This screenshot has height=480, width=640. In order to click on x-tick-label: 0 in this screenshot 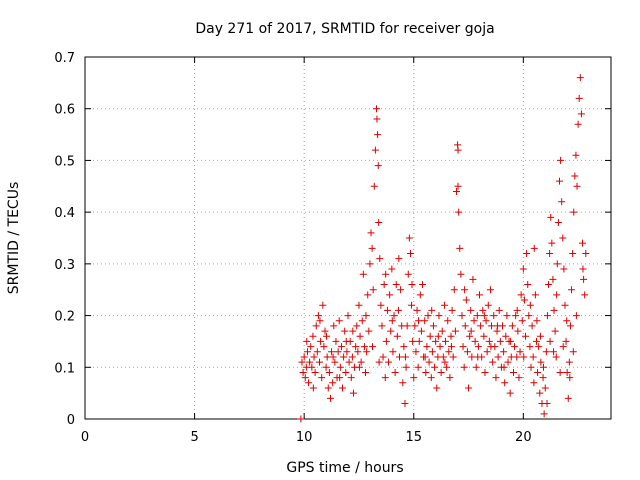, I will do `click(85, 437)`.